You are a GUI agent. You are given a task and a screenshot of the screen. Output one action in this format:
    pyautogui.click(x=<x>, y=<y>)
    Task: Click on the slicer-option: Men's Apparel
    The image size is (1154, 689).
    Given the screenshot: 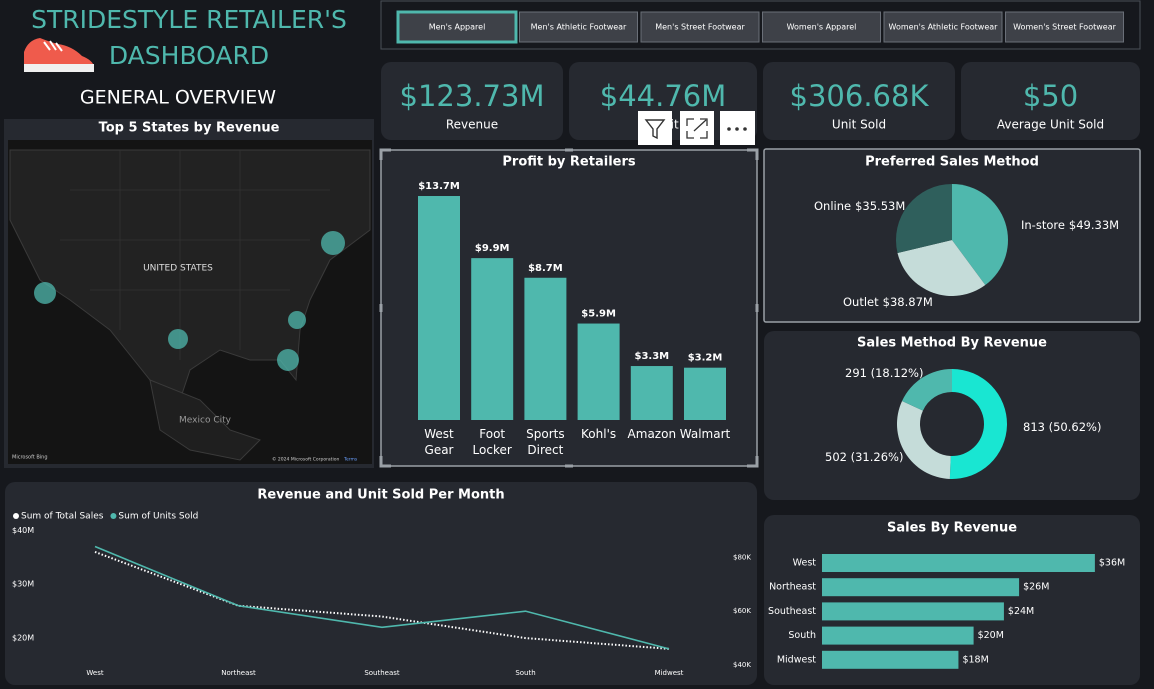 What is the action you would take?
    pyautogui.click(x=457, y=27)
    